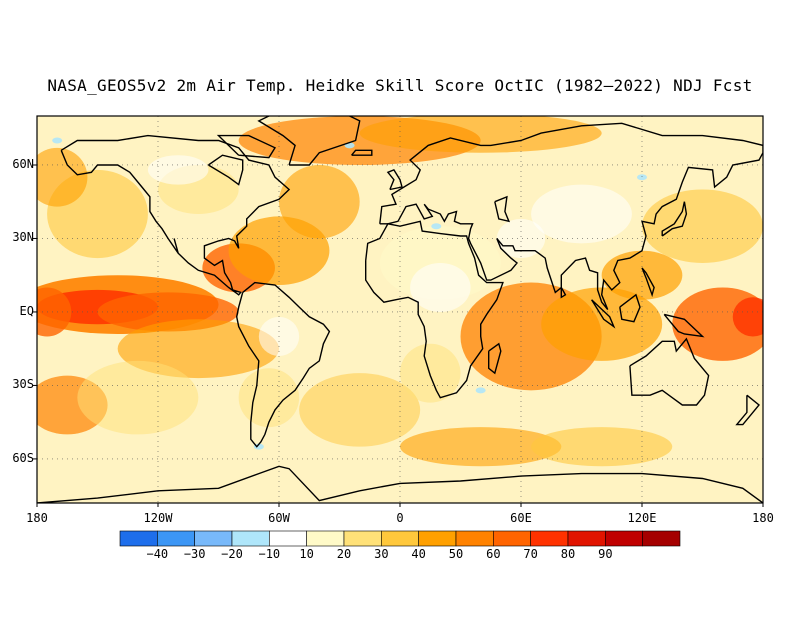 The width and height of the screenshot is (800, 618). I want to click on coastline-madagascar, so click(495, 358).